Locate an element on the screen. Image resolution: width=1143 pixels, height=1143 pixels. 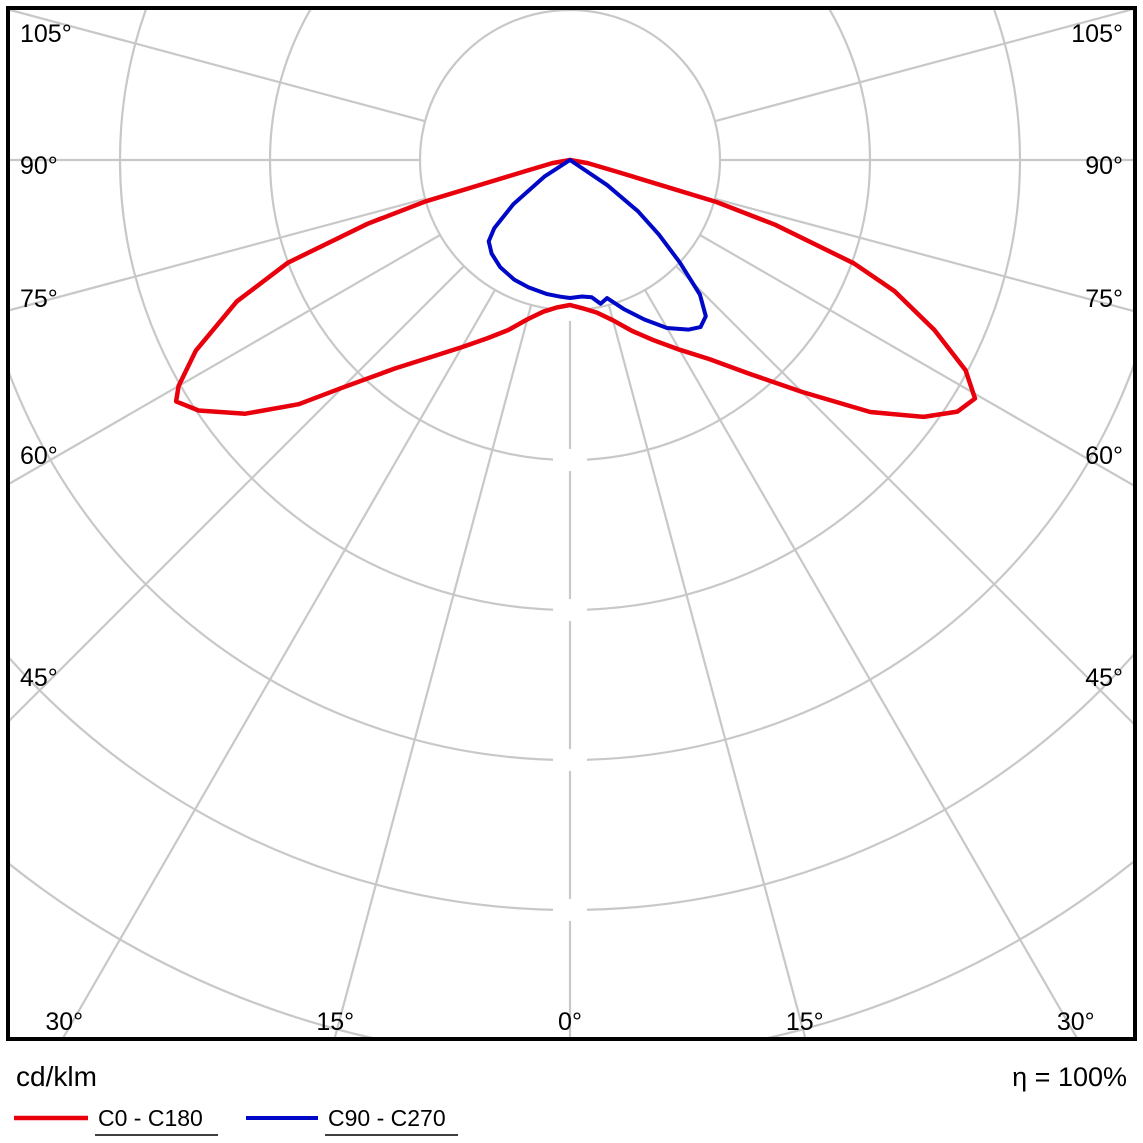
legend: C0 - C180 C90 - C270 is located at coordinates (236, 1120).